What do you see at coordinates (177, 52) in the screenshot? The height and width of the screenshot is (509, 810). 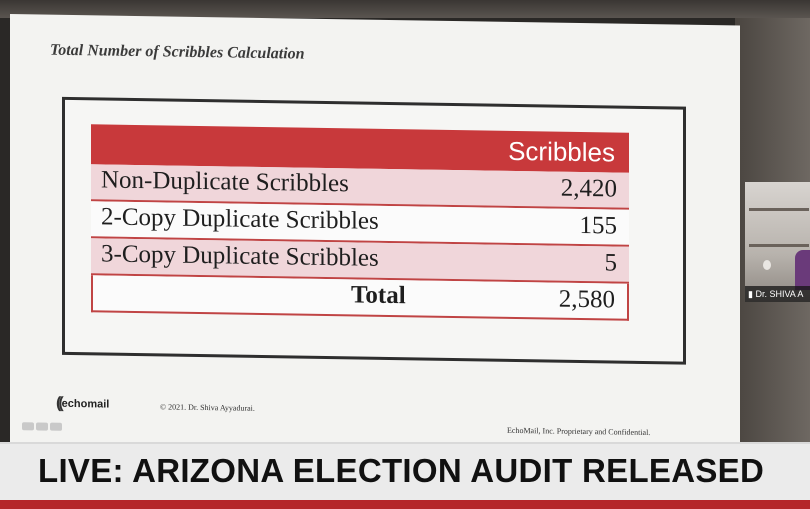 I see `slide-title: Total Number of Scribbles Calculation` at bounding box center [177, 52].